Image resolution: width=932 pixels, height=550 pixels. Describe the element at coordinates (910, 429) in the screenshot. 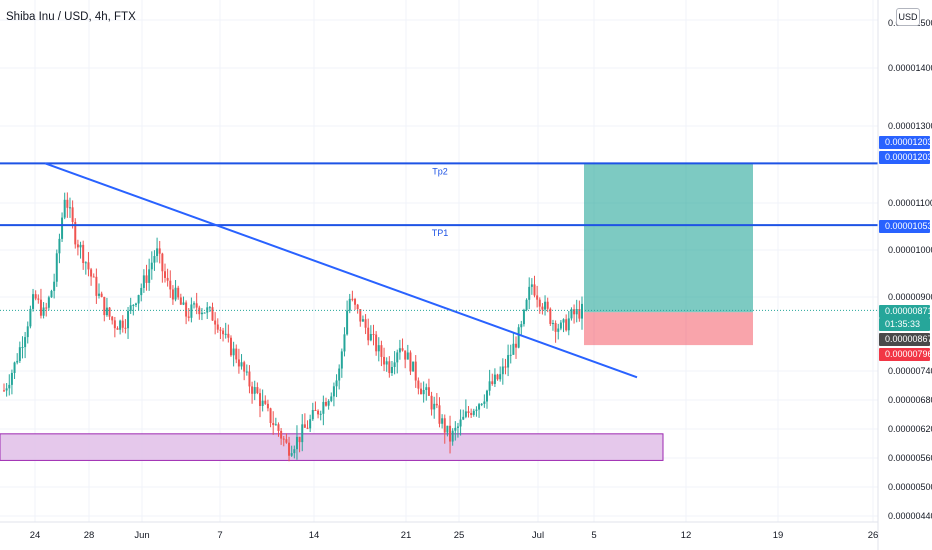

I see `y-tick-label: 0.00000620` at that location.